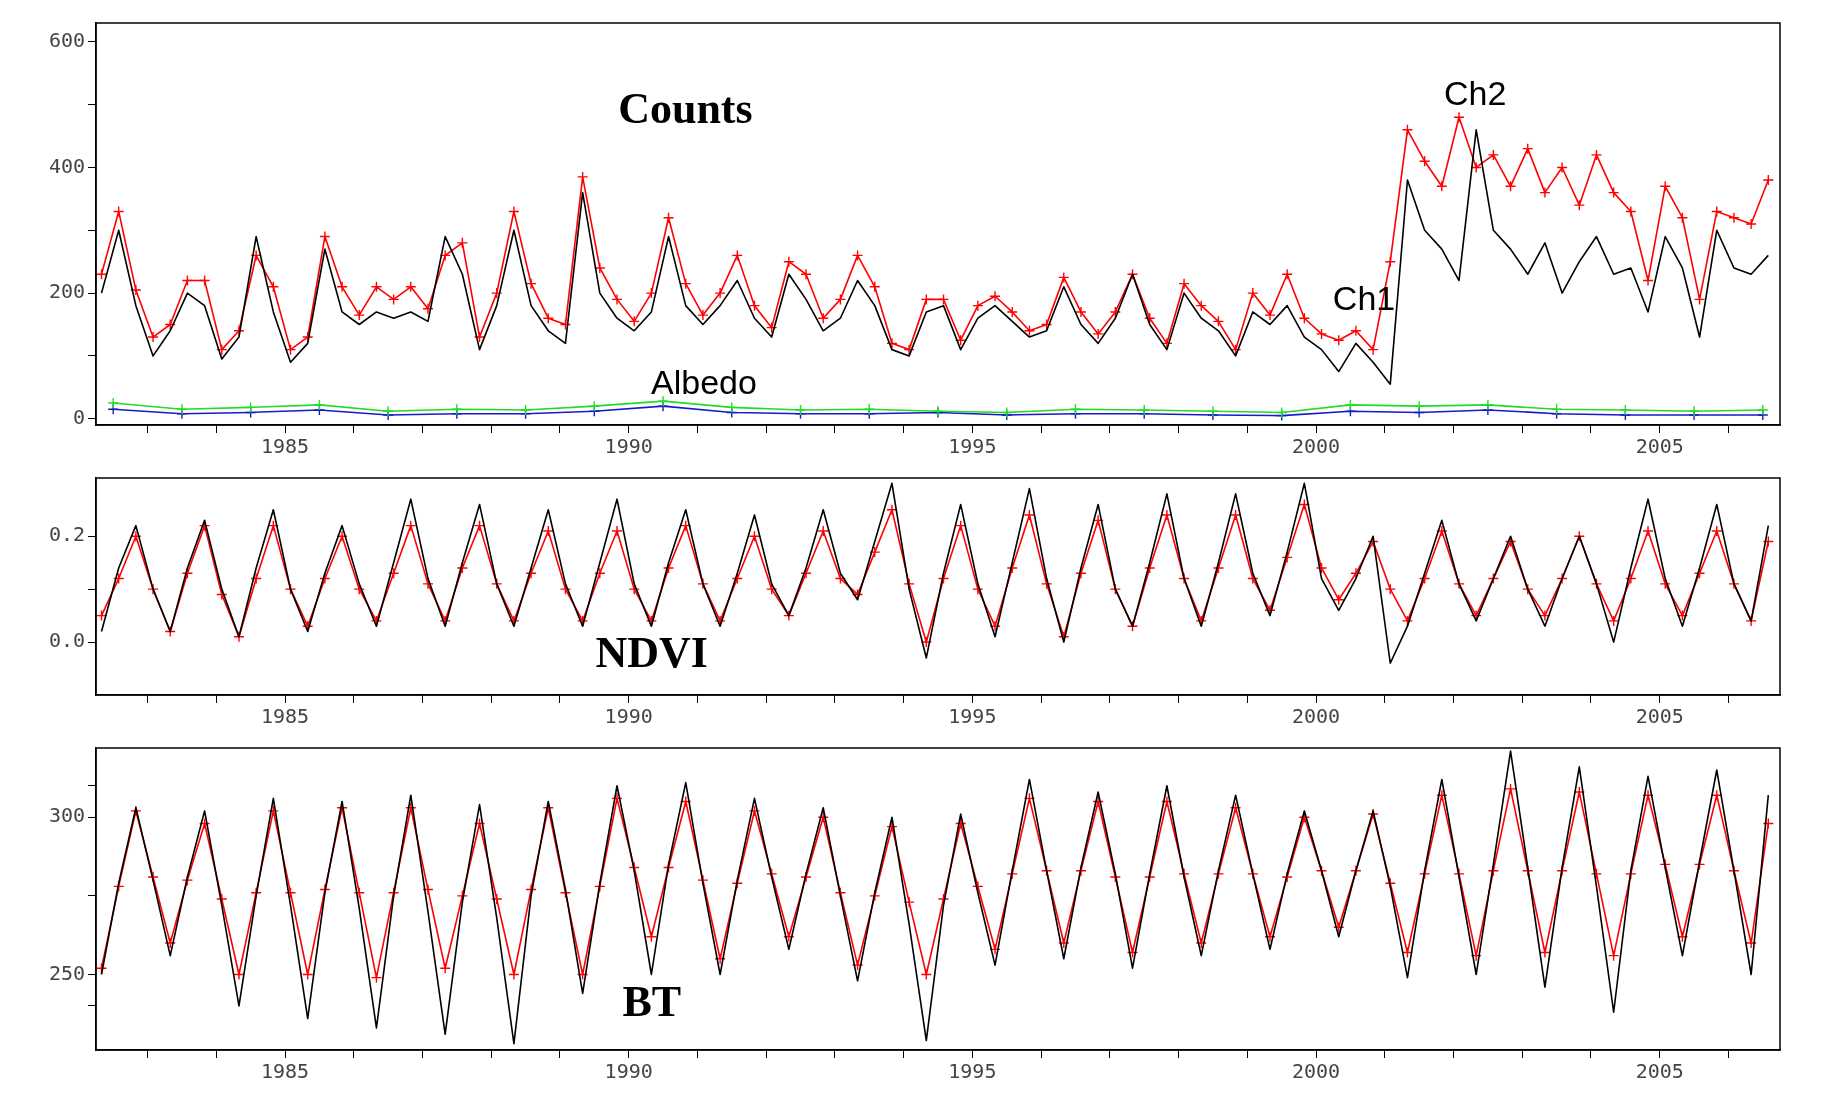 The image size is (1829, 1113). Describe the element at coordinates (703, 382) in the screenshot. I see `annotation: Albedo` at that location.